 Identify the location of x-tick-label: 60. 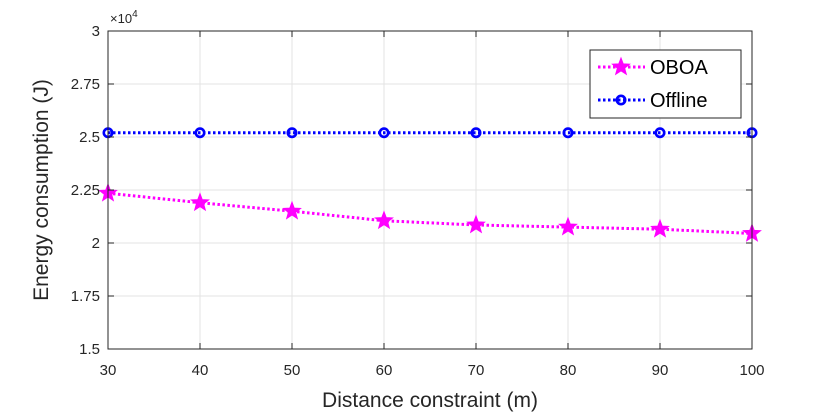
(384, 370).